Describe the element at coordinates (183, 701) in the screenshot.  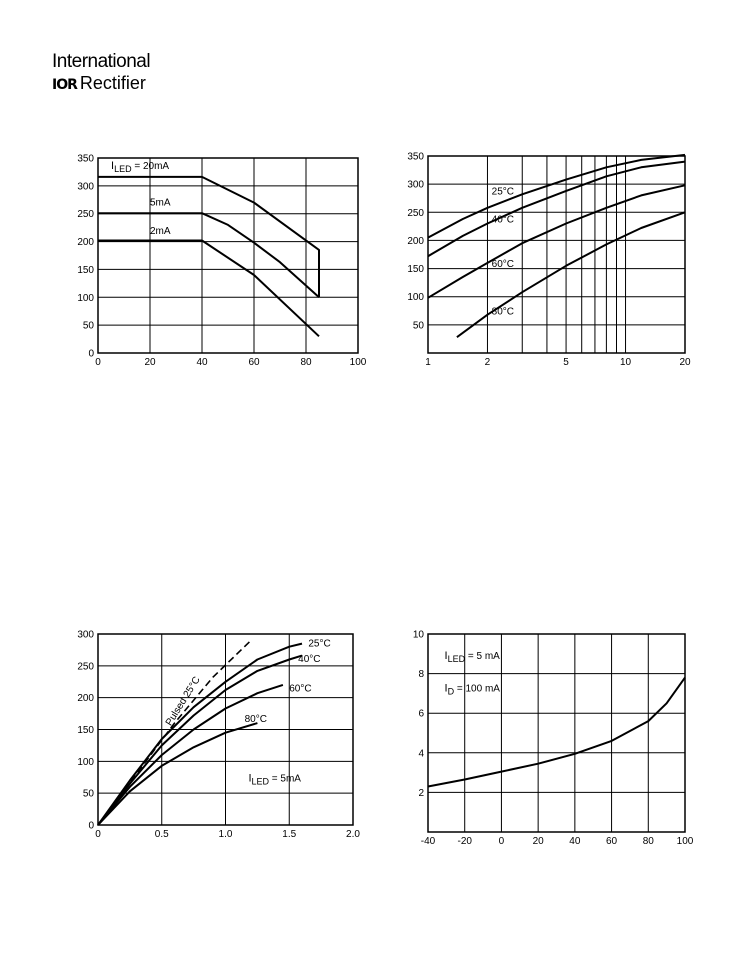
I see `annotation-pulsed-25-c: Pulsed 25°C` at that location.